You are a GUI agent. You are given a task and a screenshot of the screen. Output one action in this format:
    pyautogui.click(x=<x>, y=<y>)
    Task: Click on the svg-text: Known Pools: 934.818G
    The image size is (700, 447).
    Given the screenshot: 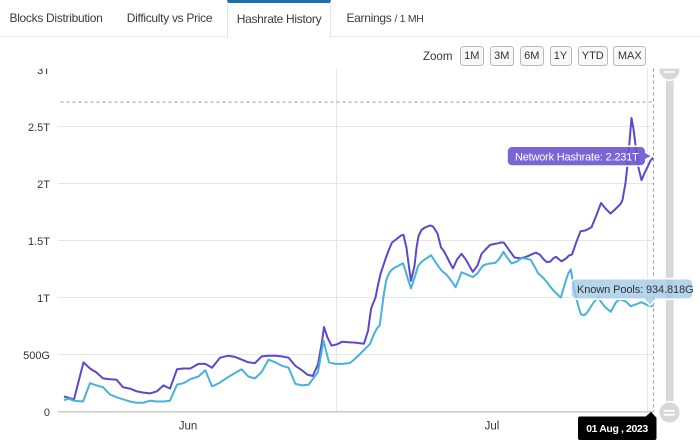 What is the action you would take?
    pyautogui.click(x=635, y=290)
    